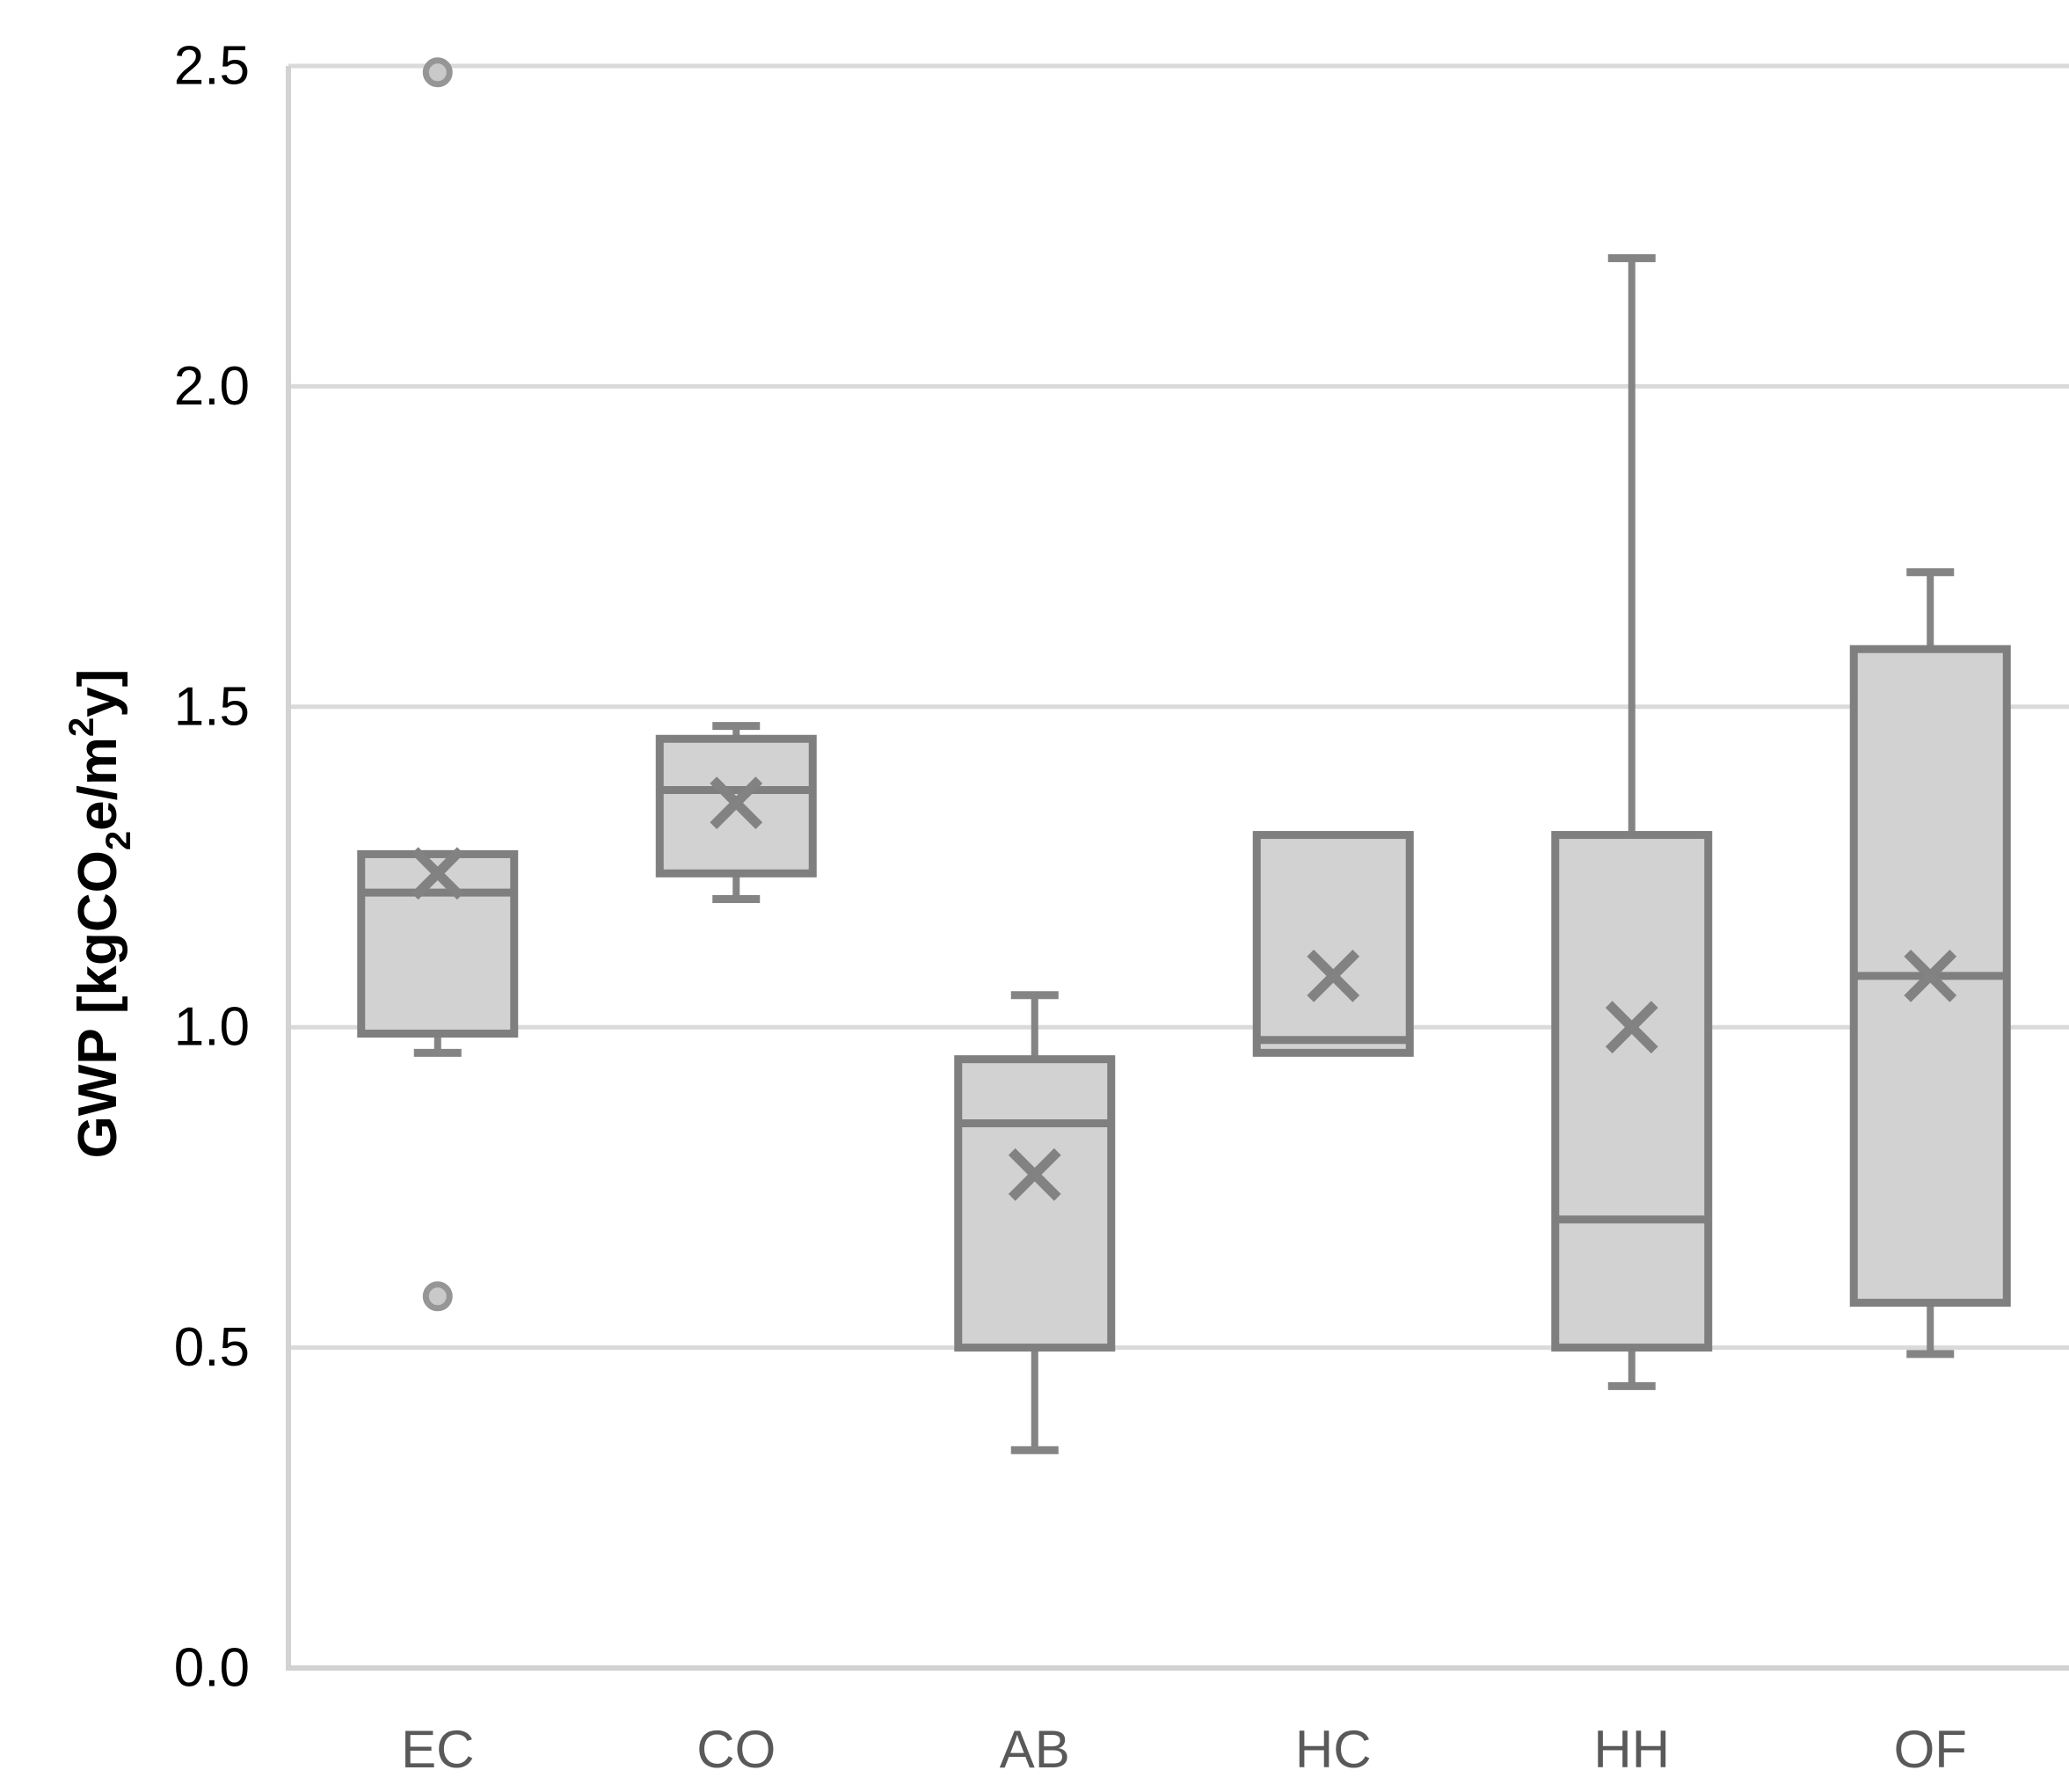  Describe the element at coordinates (212, 1668) in the screenshot. I see `y-tick-label-0.0: 0.0` at that location.